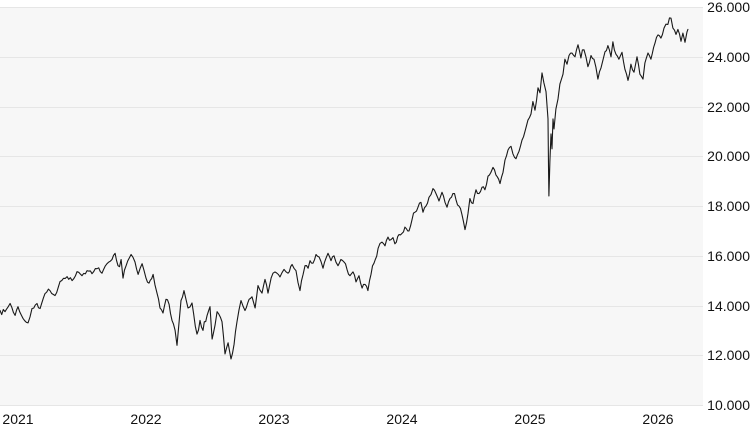 Image resolution: width=753 pixels, height=430 pixels. Describe the element at coordinates (728, 206) in the screenshot. I see `y-tick-label: 18.000` at that location.